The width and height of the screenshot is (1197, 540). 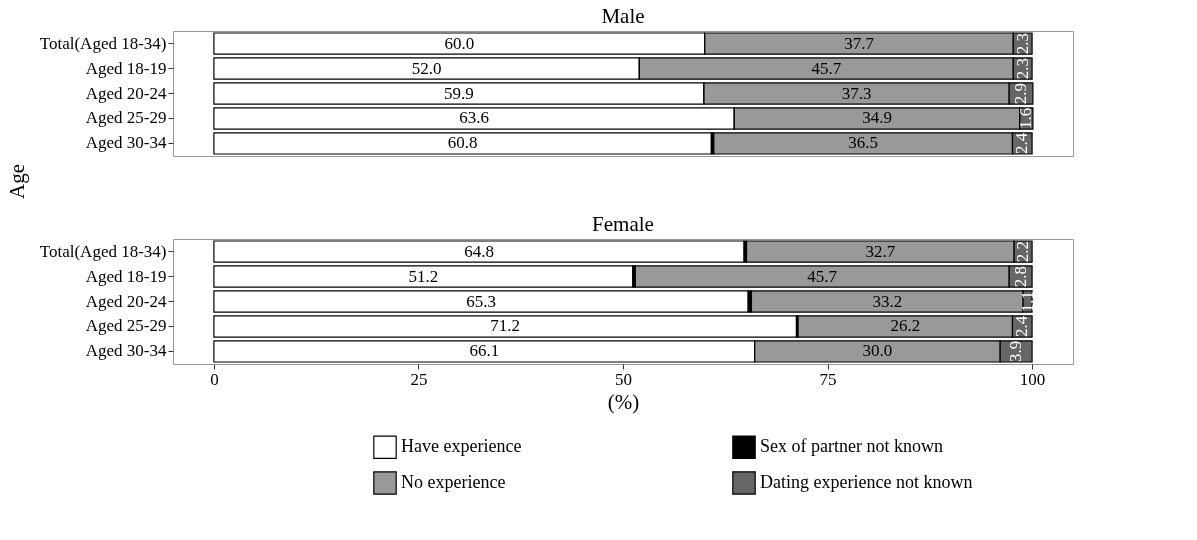 What do you see at coordinates (1021, 93) in the screenshot?
I see `data-label: 2.9` at bounding box center [1021, 93].